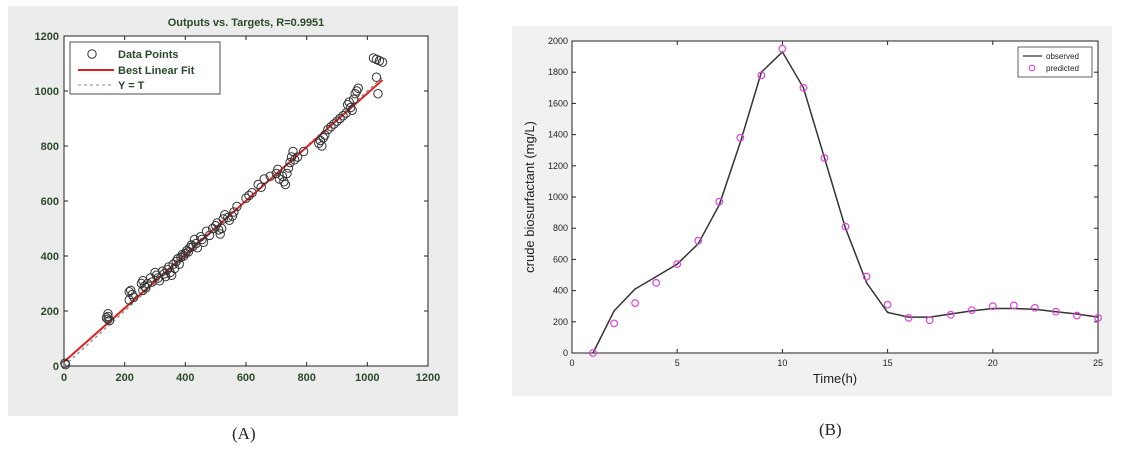  I want to click on caption-b: (B), so click(830, 429).